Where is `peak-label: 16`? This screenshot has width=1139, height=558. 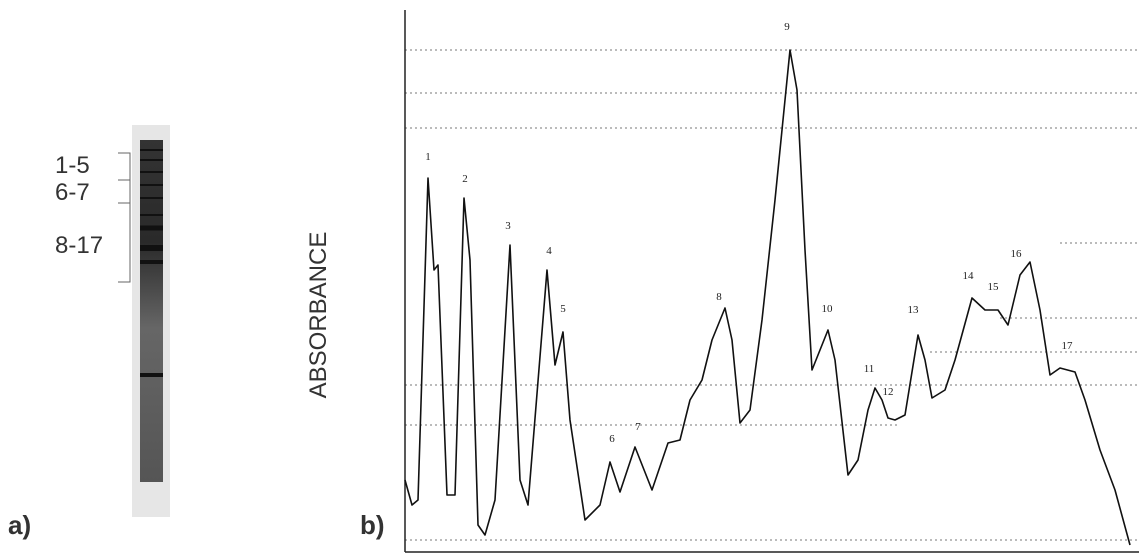
peak-label: 16 is located at coordinates (1017, 254).